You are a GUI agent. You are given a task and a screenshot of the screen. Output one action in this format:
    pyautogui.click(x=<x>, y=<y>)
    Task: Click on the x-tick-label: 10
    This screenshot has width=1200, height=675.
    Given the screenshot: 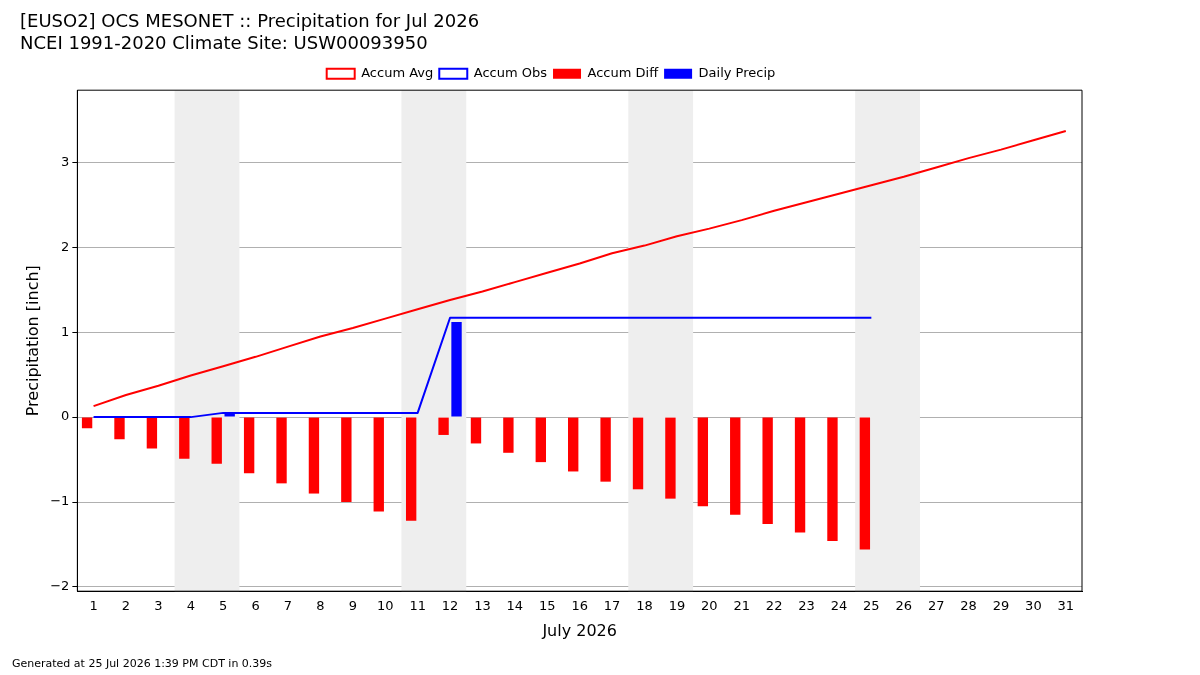 What is the action you would take?
    pyautogui.click(x=385, y=606)
    